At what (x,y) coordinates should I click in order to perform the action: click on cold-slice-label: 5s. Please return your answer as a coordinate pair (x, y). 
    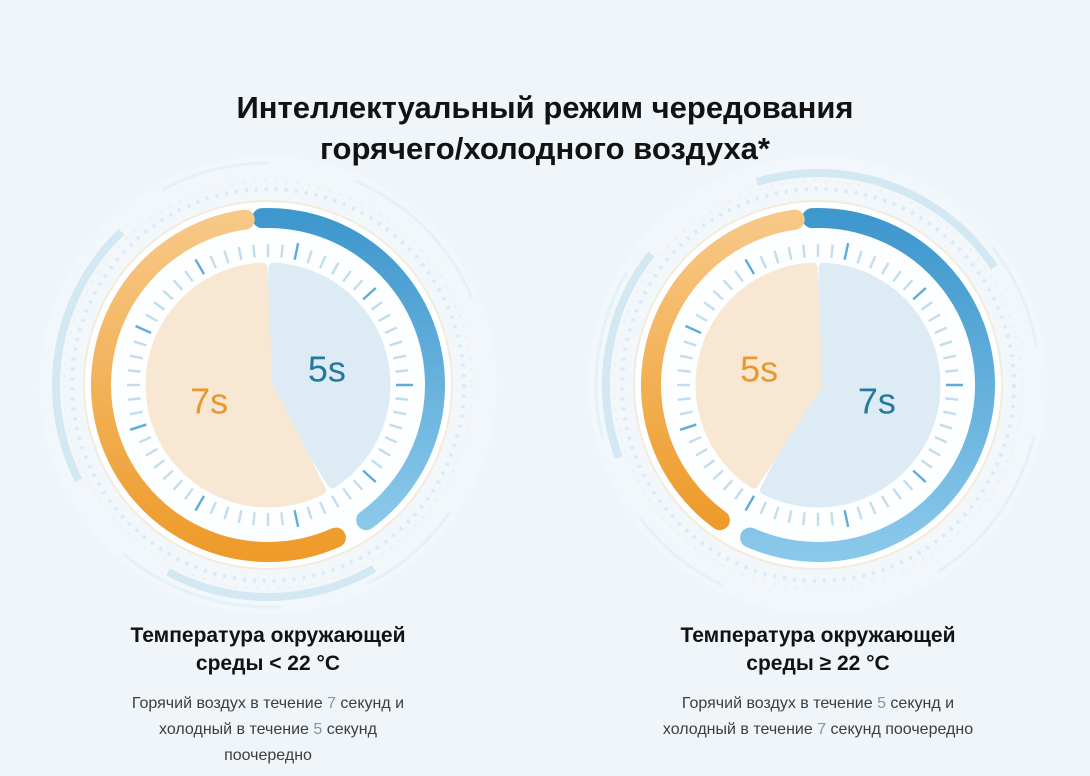
    Looking at the image, I should click on (327, 369).